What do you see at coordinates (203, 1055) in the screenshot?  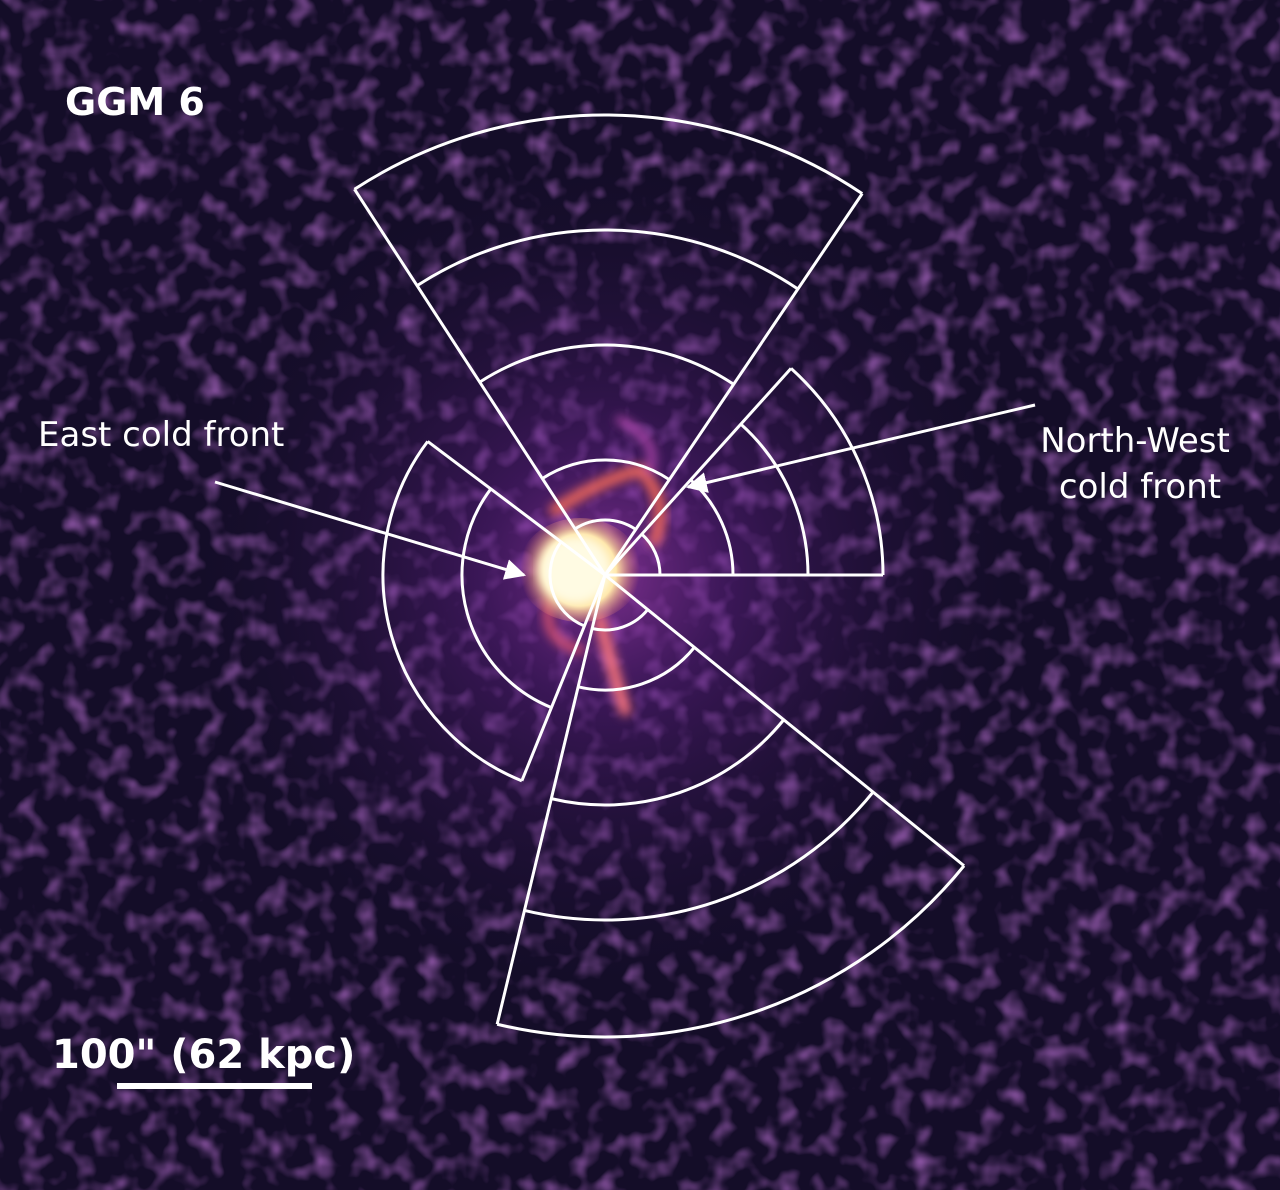 I see `scale-label: 100" (62 kpc)` at bounding box center [203, 1055].